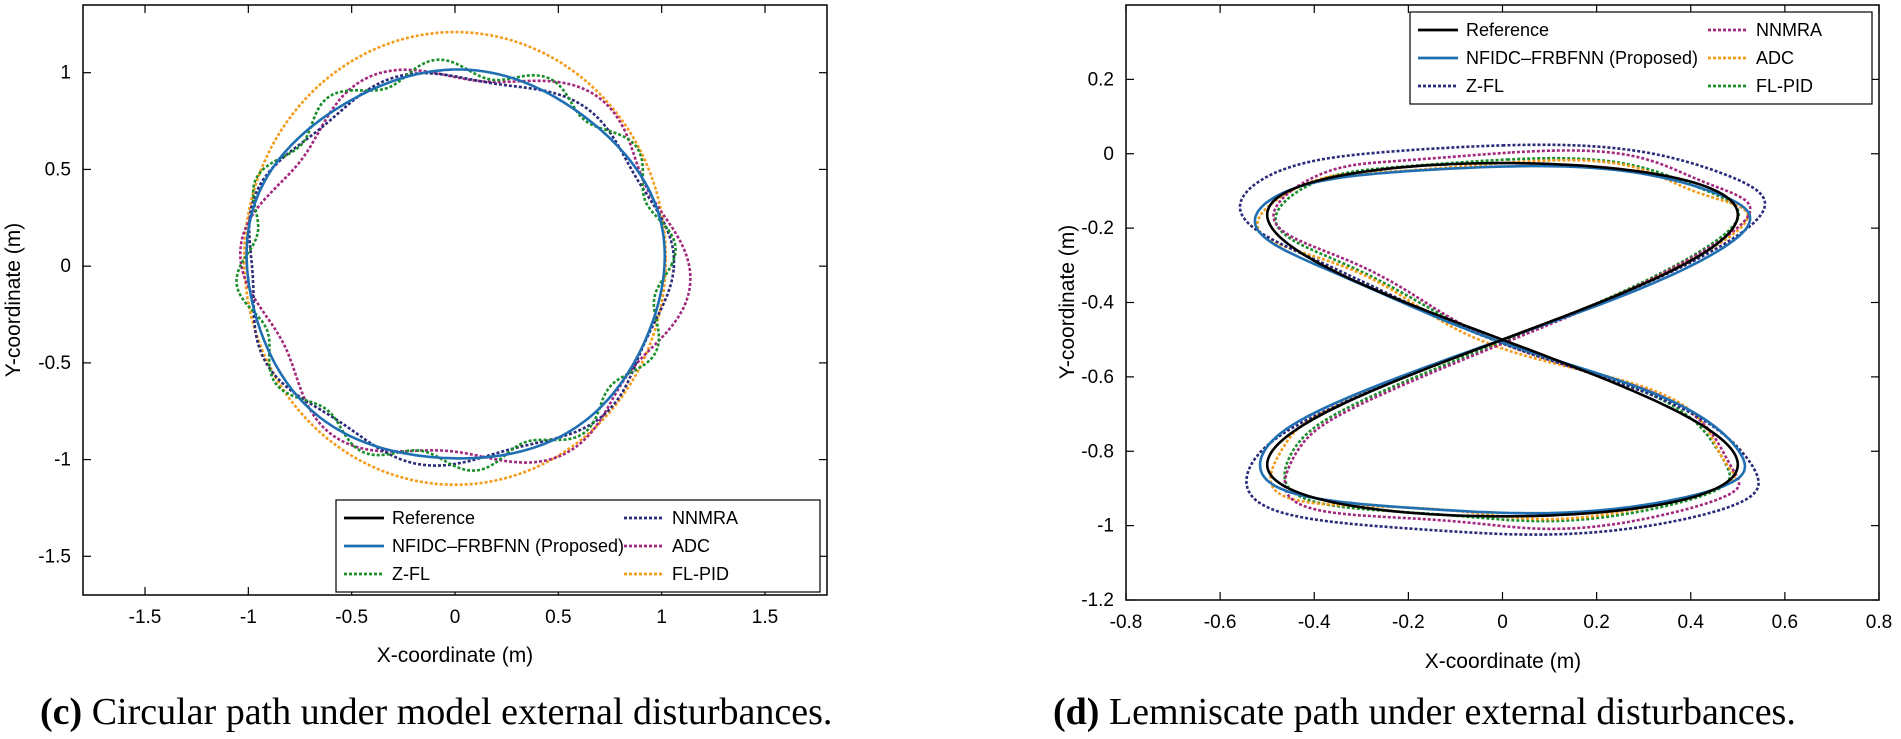  I want to click on y-tick-label: -0.5, so click(54, 363).